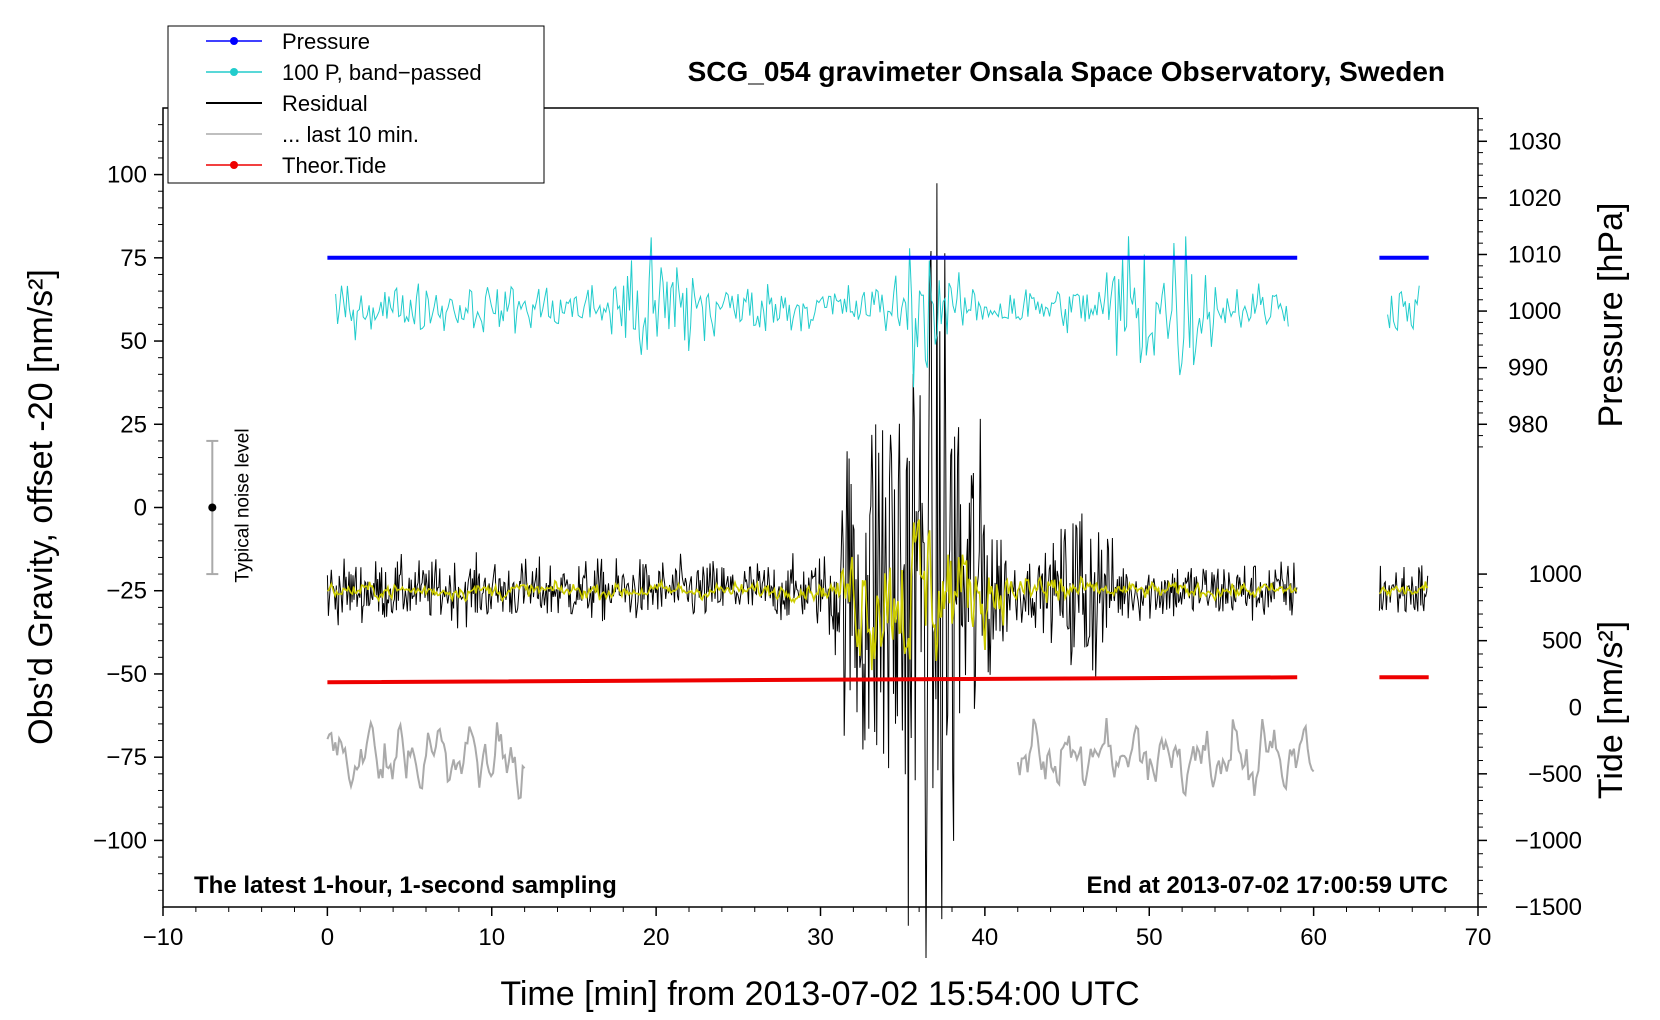 The image size is (1660, 1020). I want to click on x-tick-label: 60, so click(1313, 937).